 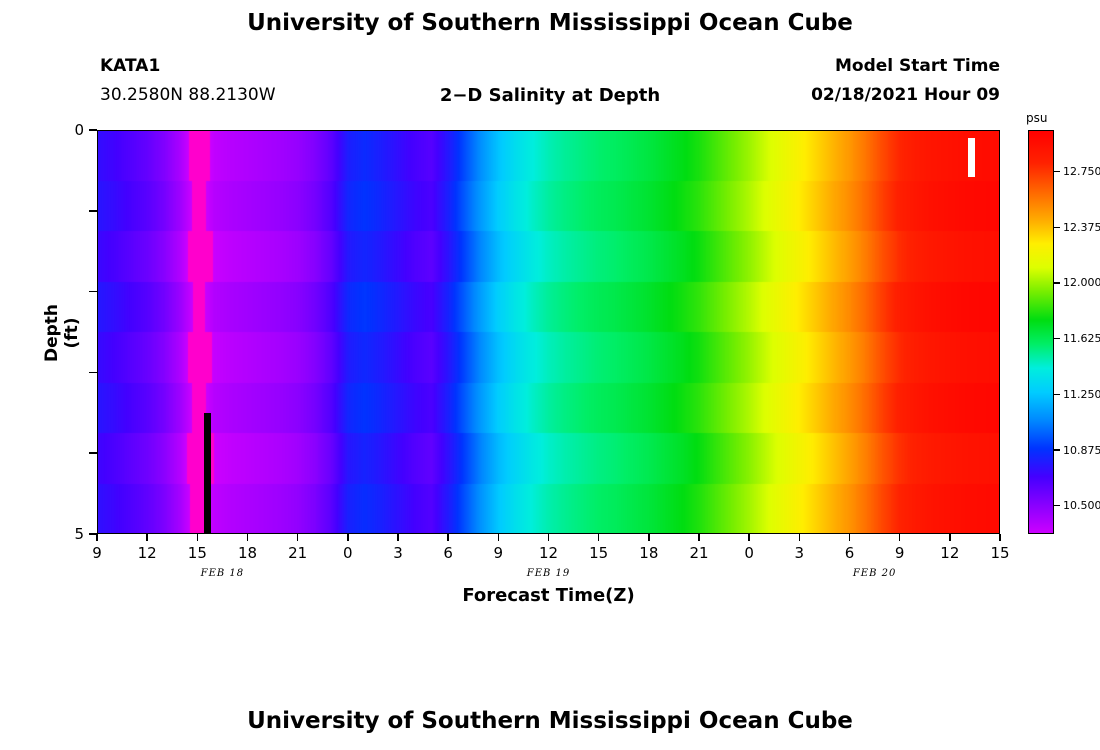 I want to click on model-start-time-value: 02/18/2021 Hour 09, so click(x=905, y=95).